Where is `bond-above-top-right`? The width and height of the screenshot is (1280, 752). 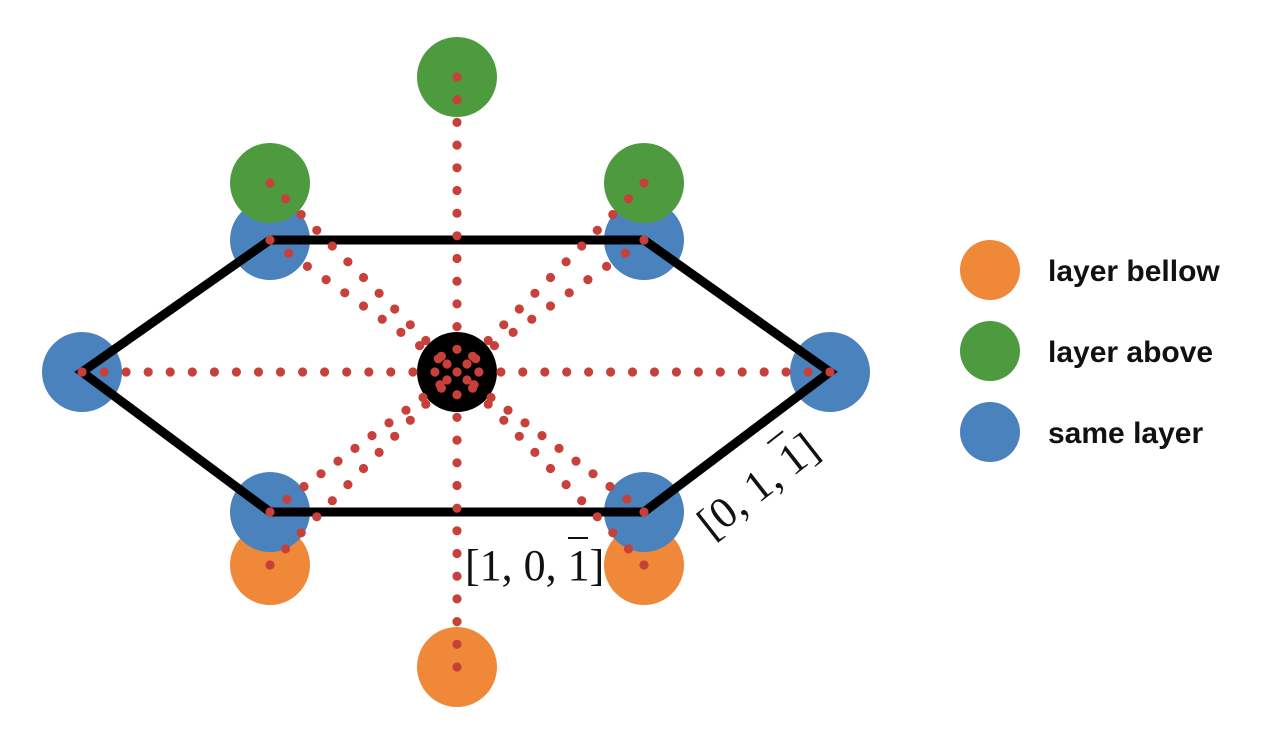
bond-above-top-right is located at coordinates (558, 269).